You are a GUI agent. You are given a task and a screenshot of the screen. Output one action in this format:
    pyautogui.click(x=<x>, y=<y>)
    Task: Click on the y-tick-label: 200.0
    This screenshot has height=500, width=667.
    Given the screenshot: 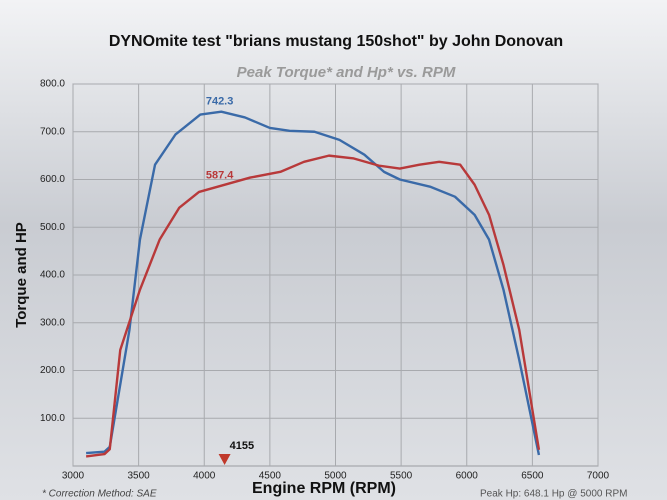 What is the action you would take?
    pyautogui.click(x=52, y=370)
    